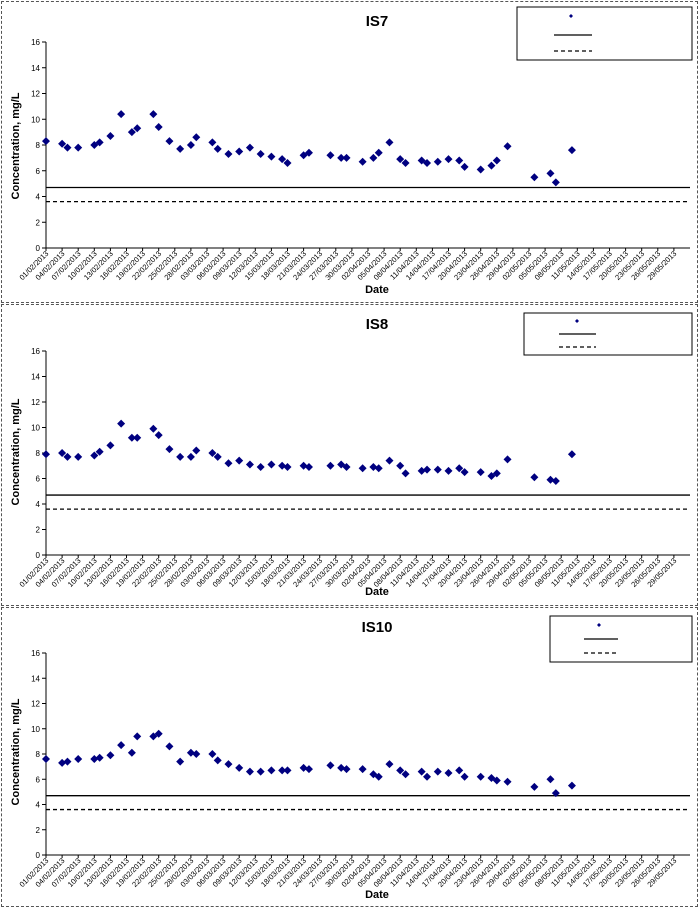  I want to click on y-axis-label: Concentration, mg/L, so click(16, 145).